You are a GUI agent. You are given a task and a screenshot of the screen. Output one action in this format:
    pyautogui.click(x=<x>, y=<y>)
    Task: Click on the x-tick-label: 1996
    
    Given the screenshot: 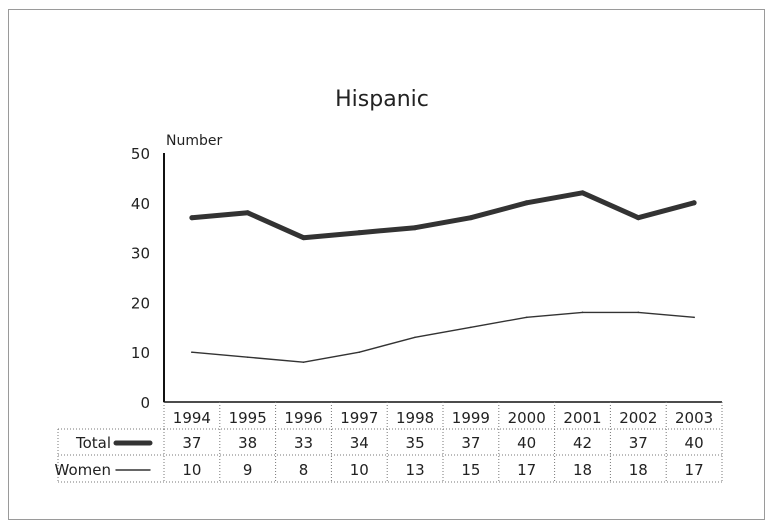 What is the action you would take?
    pyautogui.click(x=303, y=418)
    